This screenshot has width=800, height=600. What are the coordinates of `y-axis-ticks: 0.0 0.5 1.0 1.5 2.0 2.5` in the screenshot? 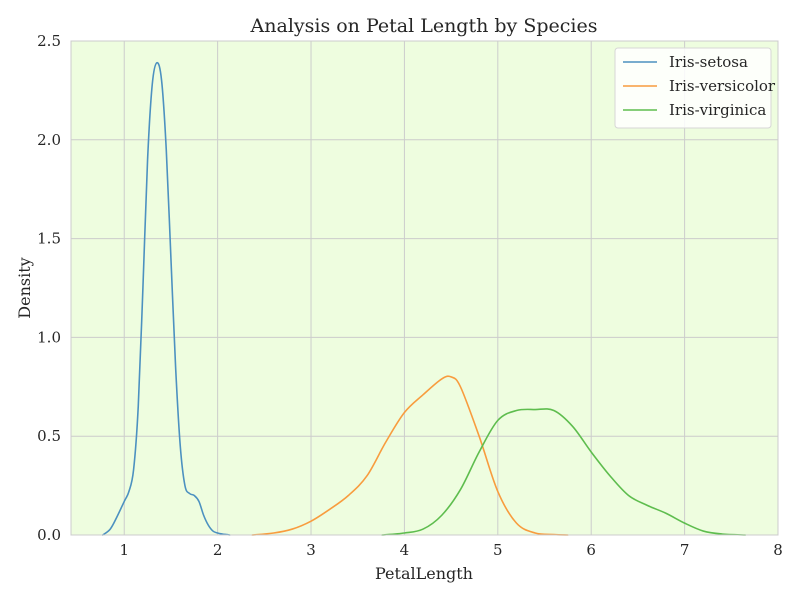 It's located at (49, 288).